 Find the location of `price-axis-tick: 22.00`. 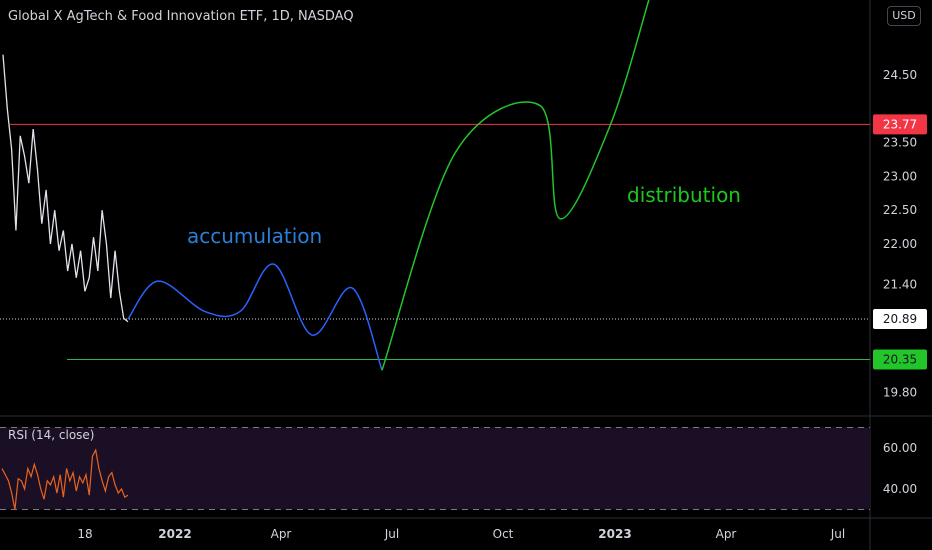

price-axis-tick: 22.00 is located at coordinates (900, 244).